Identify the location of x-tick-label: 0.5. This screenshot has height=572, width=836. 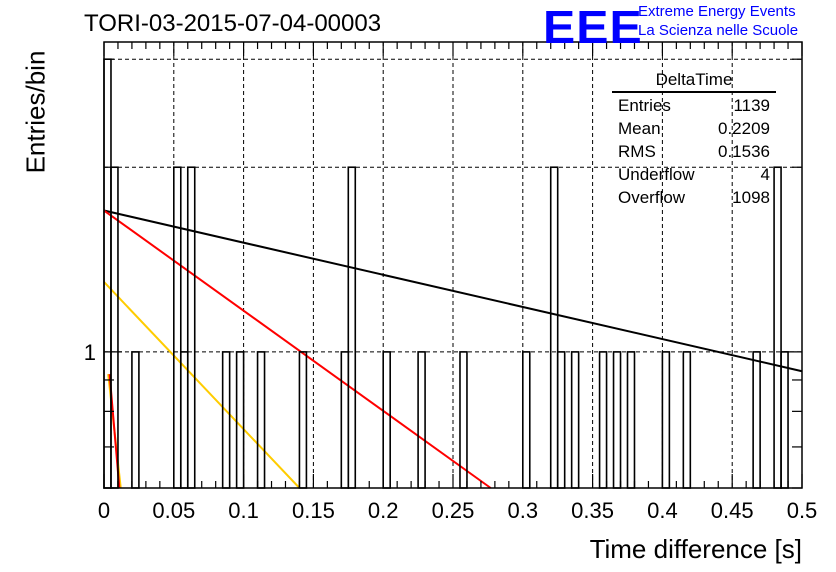
(802, 510).